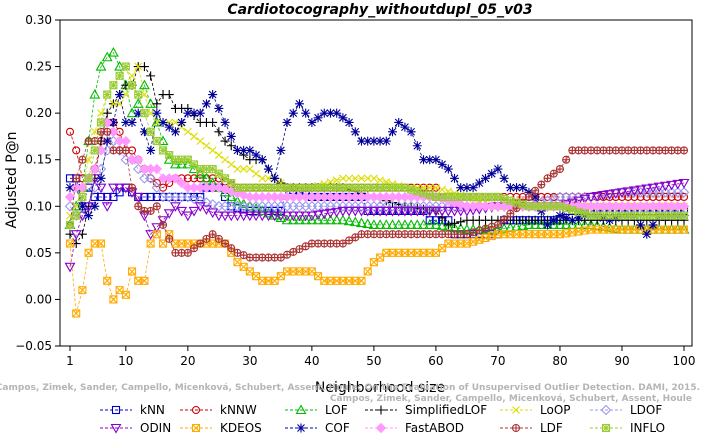 The image size is (702, 438). I want to click on legend-item-fastabod: FastABOD, so click(414, 428).